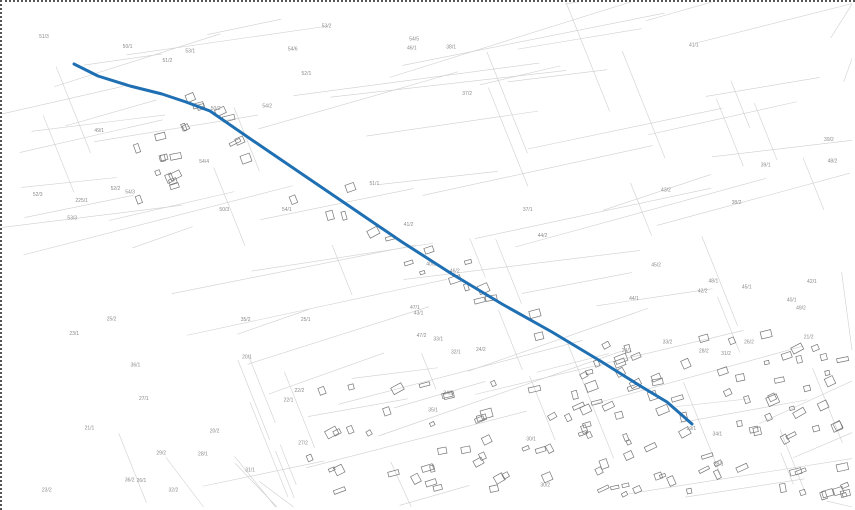 This screenshot has width=855, height=510. I want to click on parcel-label: 41/1, so click(694, 45).